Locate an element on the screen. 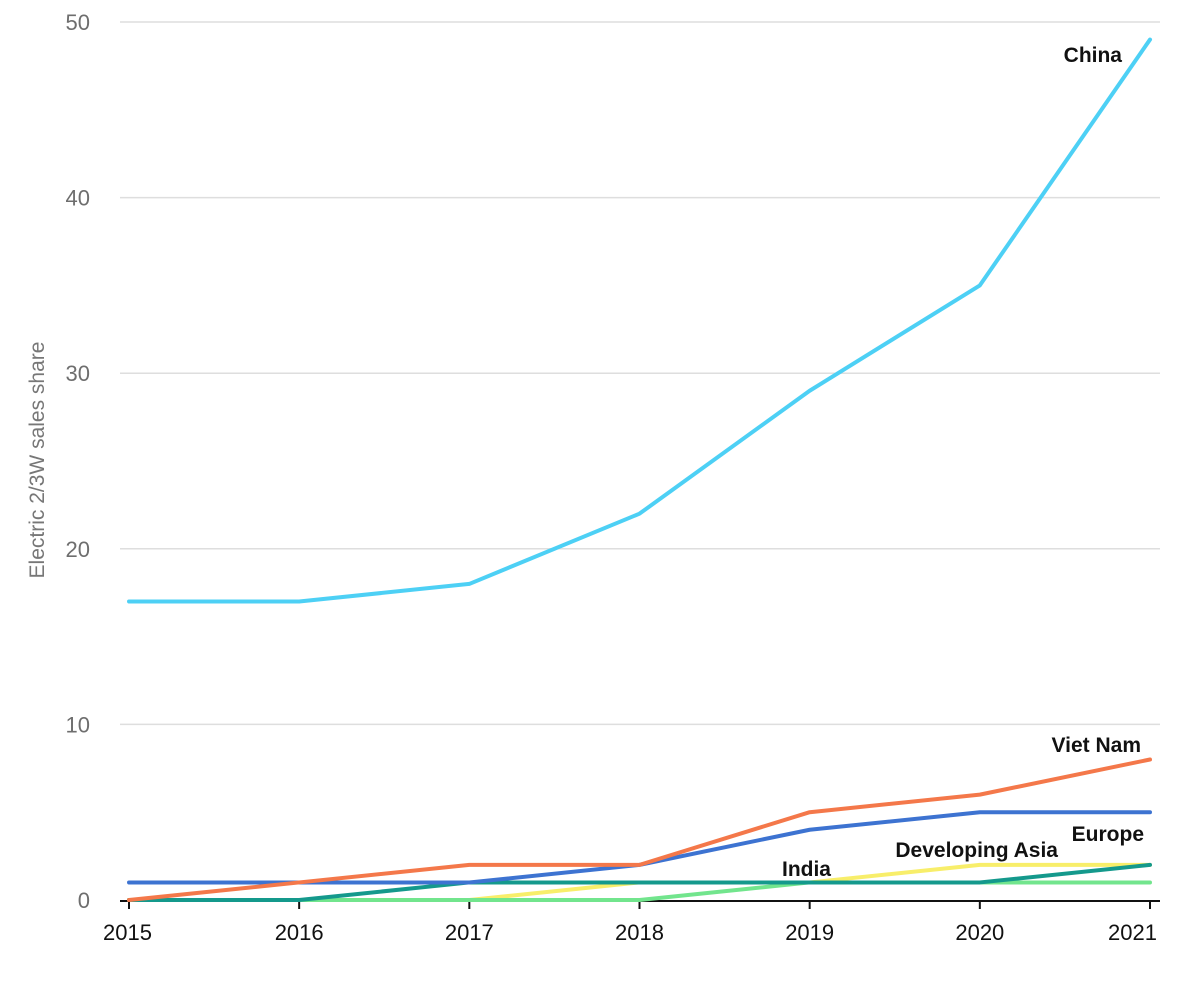  x-tick-label: 2020 is located at coordinates (979, 932).